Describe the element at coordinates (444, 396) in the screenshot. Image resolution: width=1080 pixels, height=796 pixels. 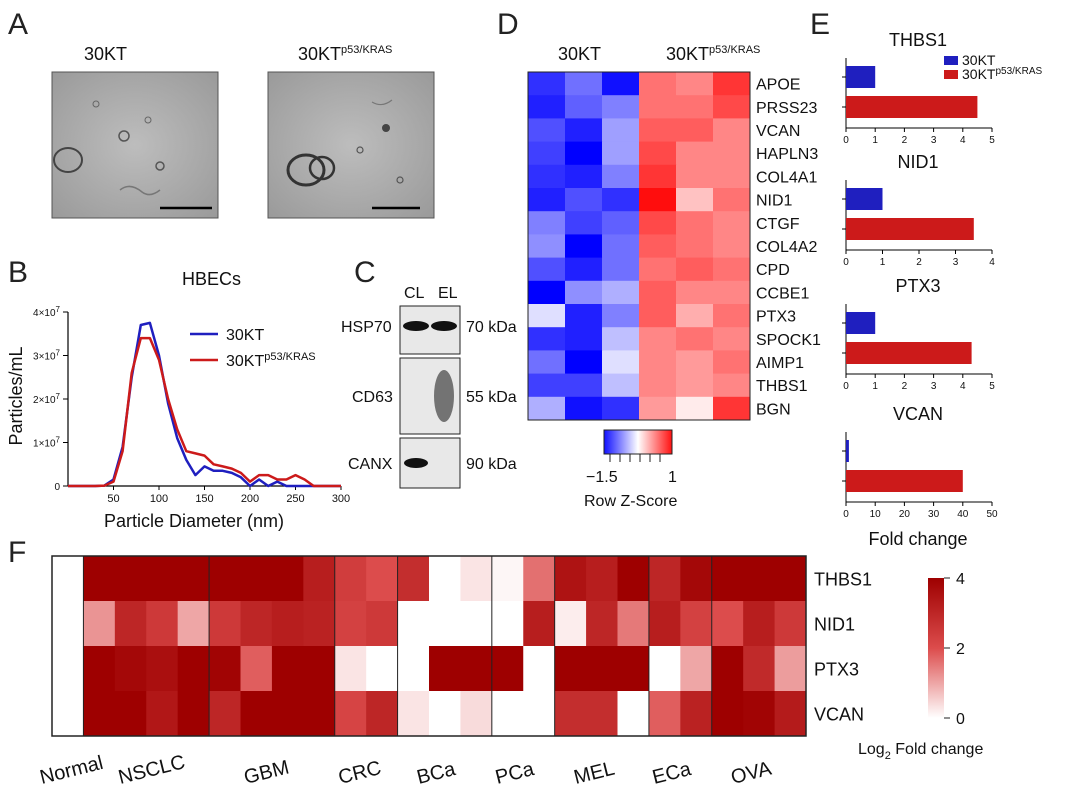
I see `blot-band-cd63-el` at that location.